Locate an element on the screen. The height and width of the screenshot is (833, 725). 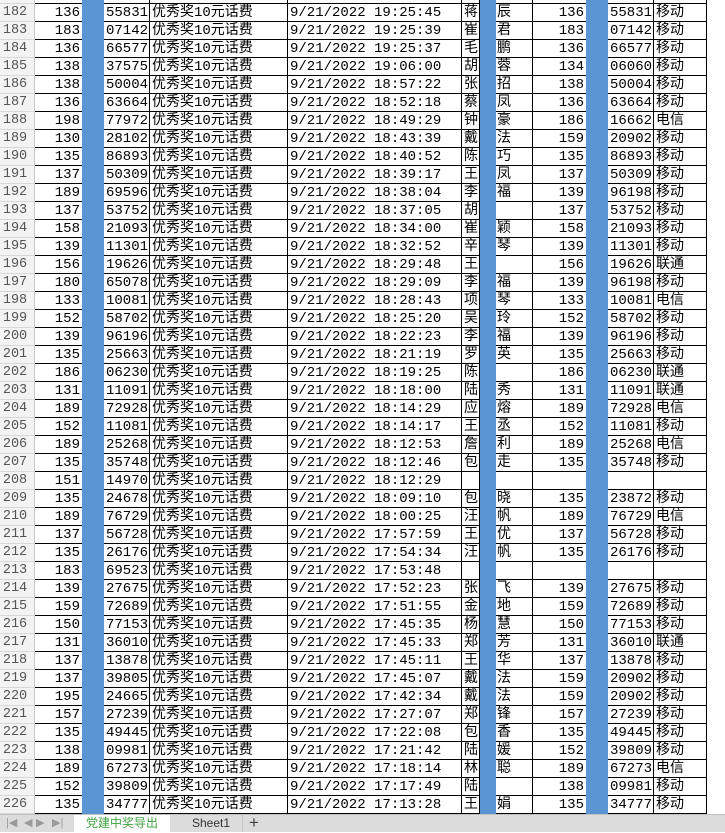
surname-cell: 辛 is located at coordinates (471, 247).